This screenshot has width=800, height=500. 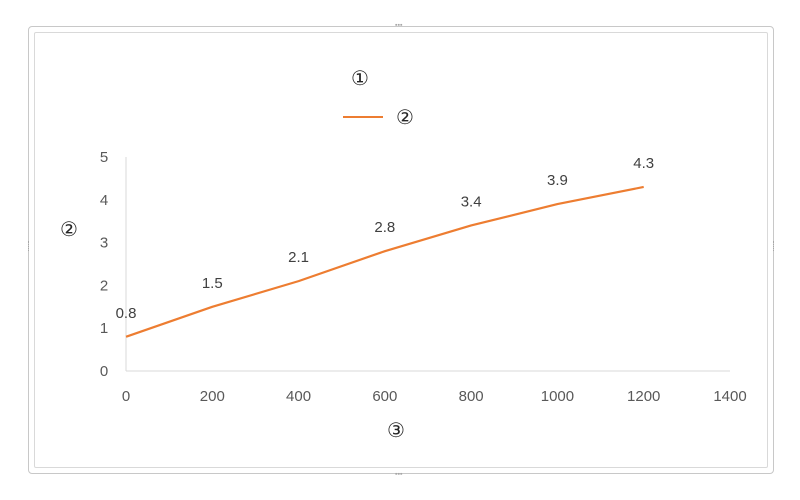 What do you see at coordinates (396, 431) in the screenshot?
I see `x-axis-title: ③` at bounding box center [396, 431].